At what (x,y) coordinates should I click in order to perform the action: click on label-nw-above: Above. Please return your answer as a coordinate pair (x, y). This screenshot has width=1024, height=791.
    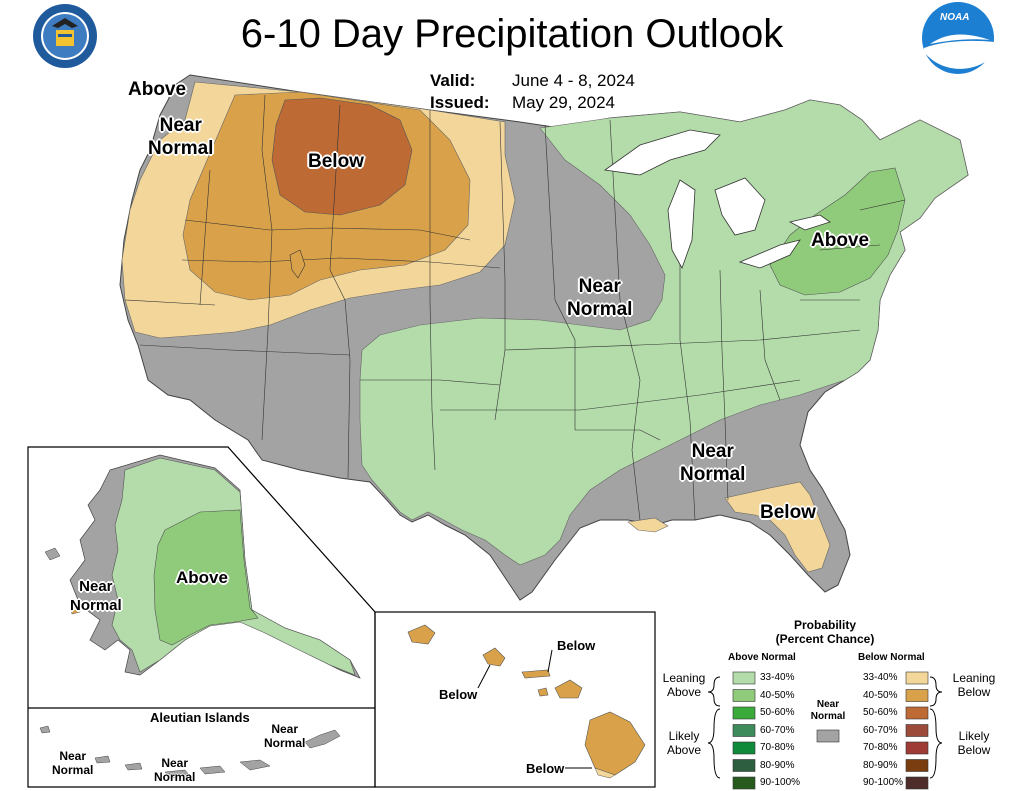
    Looking at the image, I should click on (157, 89).